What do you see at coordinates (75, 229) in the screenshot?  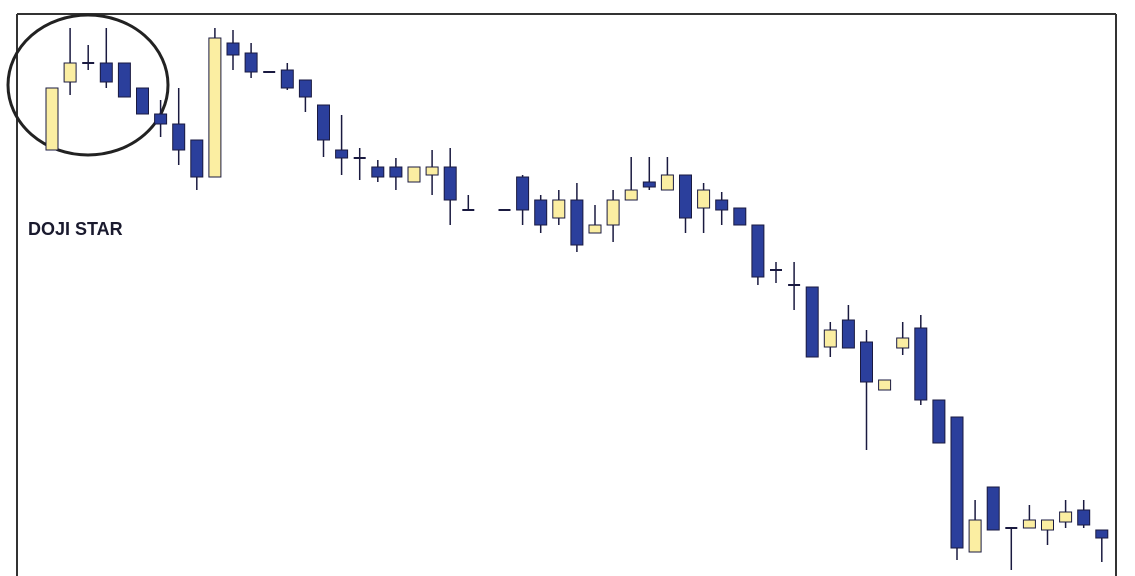 I see `annotation: DOJI STAR` at bounding box center [75, 229].